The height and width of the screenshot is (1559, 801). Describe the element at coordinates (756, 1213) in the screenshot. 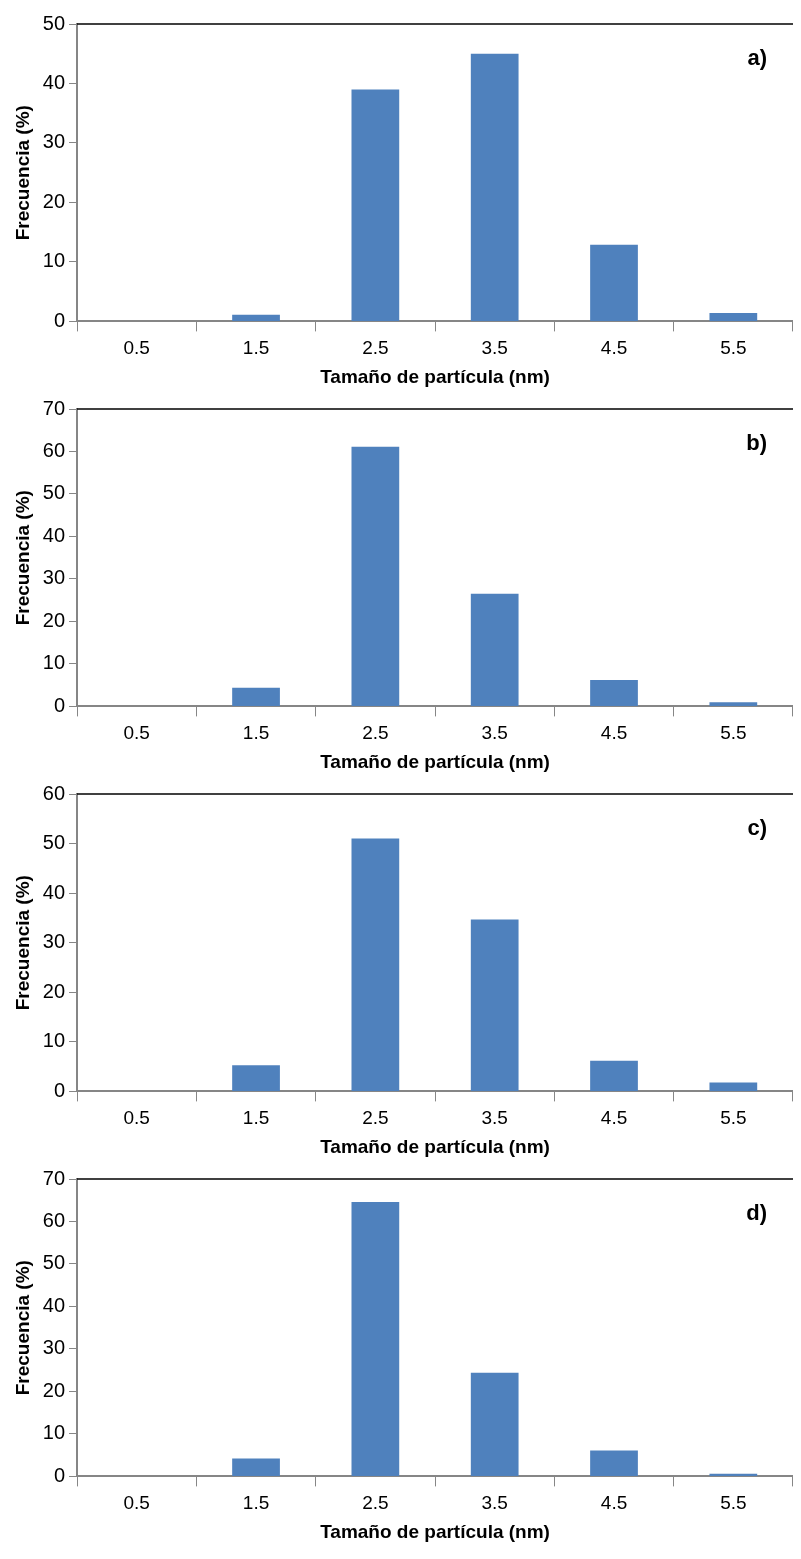

I see `annotation: d)` at that location.